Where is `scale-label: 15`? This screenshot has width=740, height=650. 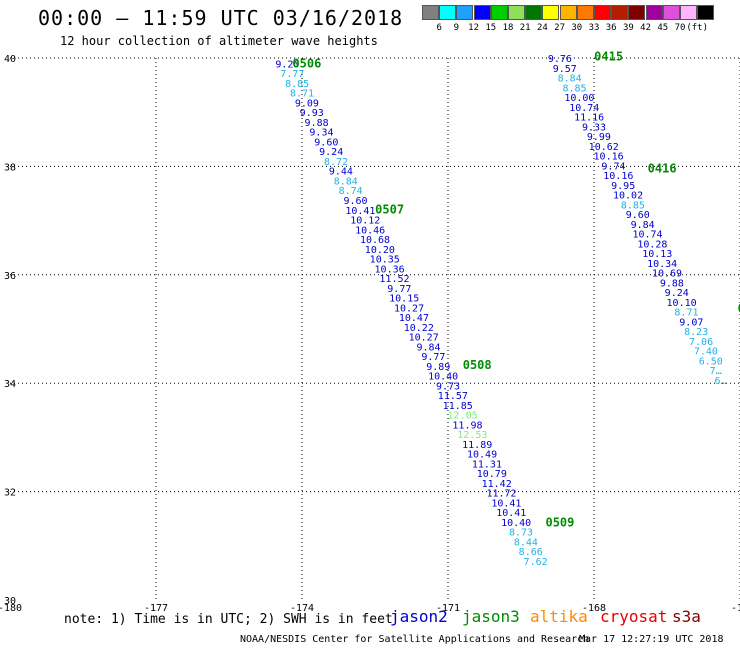 scale-label: 15 is located at coordinates (491, 28).